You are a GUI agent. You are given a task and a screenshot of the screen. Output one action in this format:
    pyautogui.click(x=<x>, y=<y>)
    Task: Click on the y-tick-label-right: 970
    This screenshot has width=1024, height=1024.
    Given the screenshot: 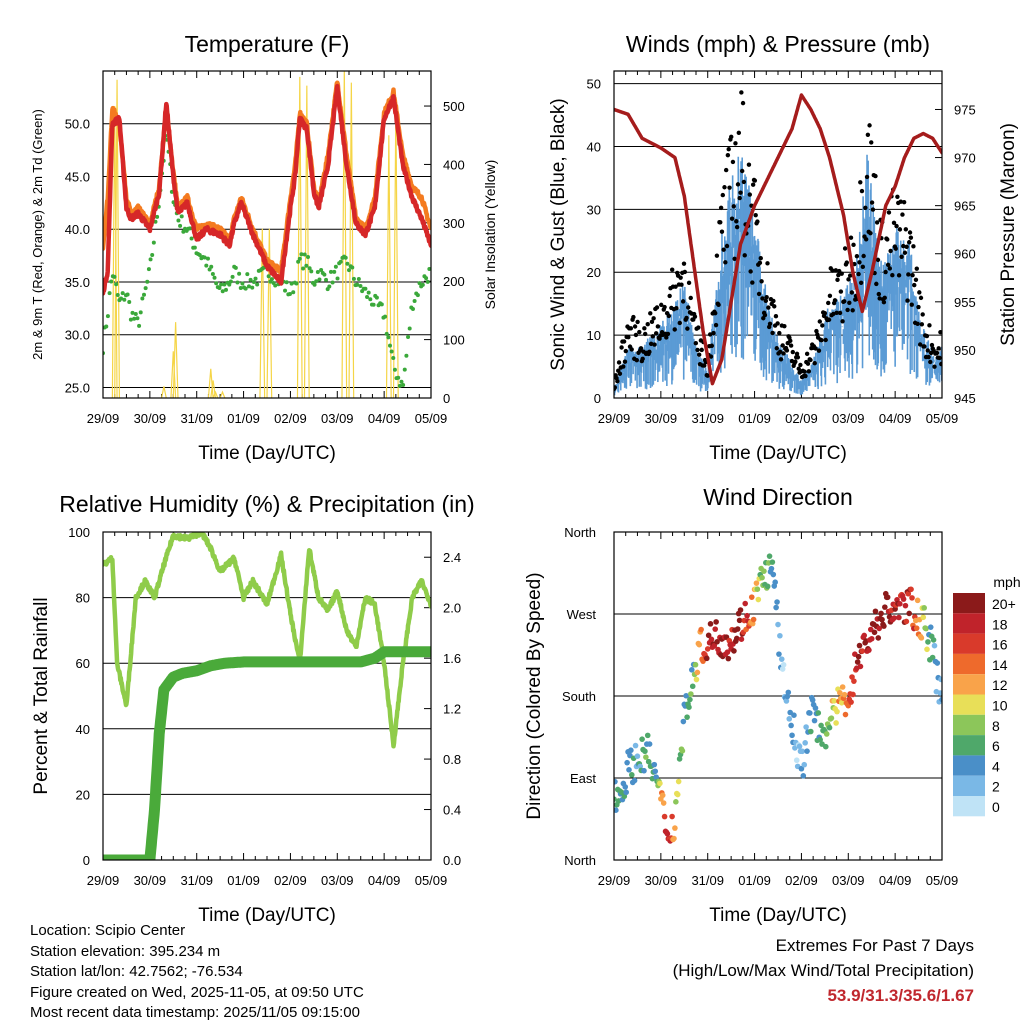 What is the action you would take?
    pyautogui.click(x=965, y=158)
    